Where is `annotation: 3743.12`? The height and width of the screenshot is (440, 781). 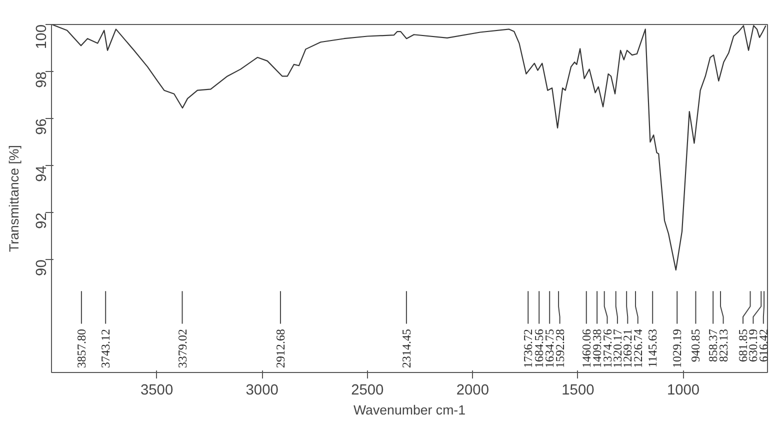
annotation: 3743.12 is located at coordinates (105, 348).